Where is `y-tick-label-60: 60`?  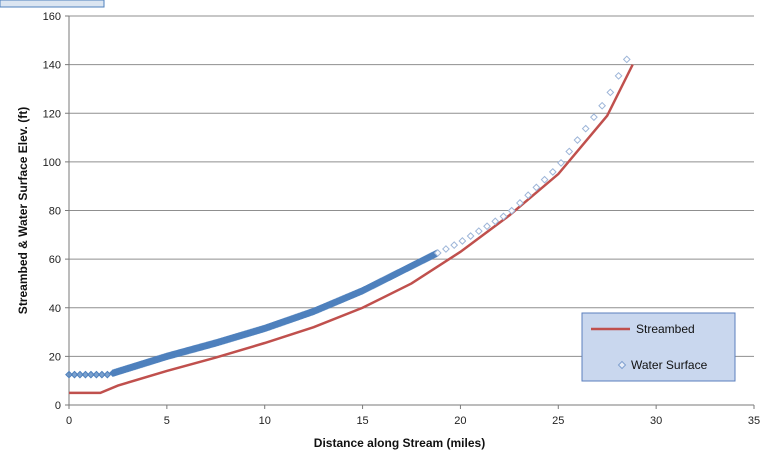 y-tick-label-60: 60 is located at coordinates (55, 260).